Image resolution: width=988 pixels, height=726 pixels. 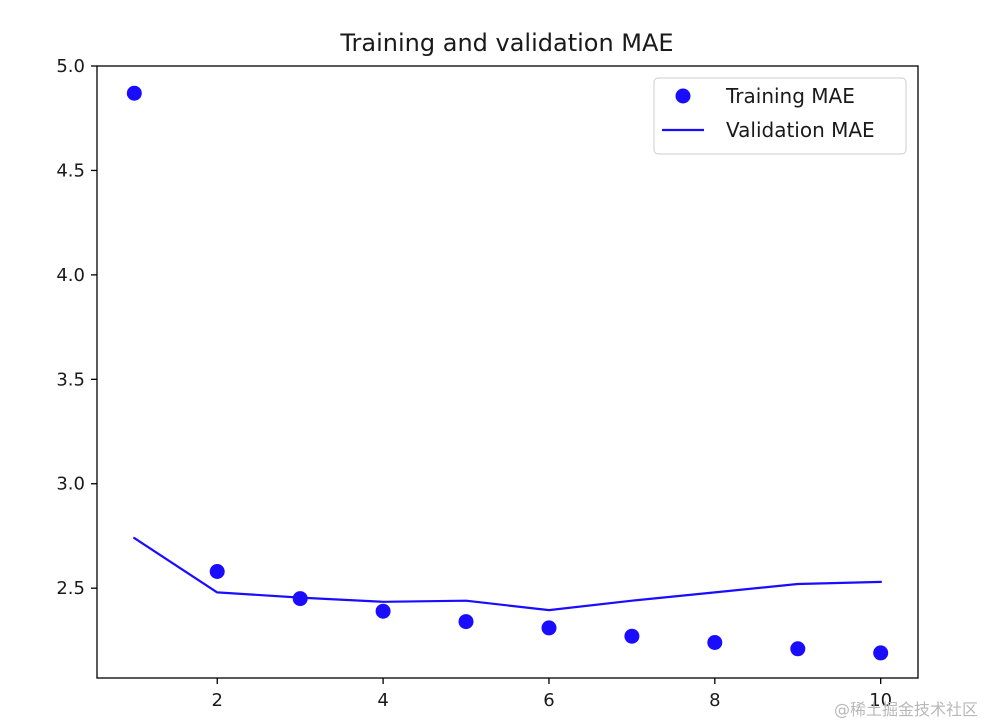 What do you see at coordinates (880, 700) in the screenshot?
I see `x-tick-label: 10` at bounding box center [880, 700].